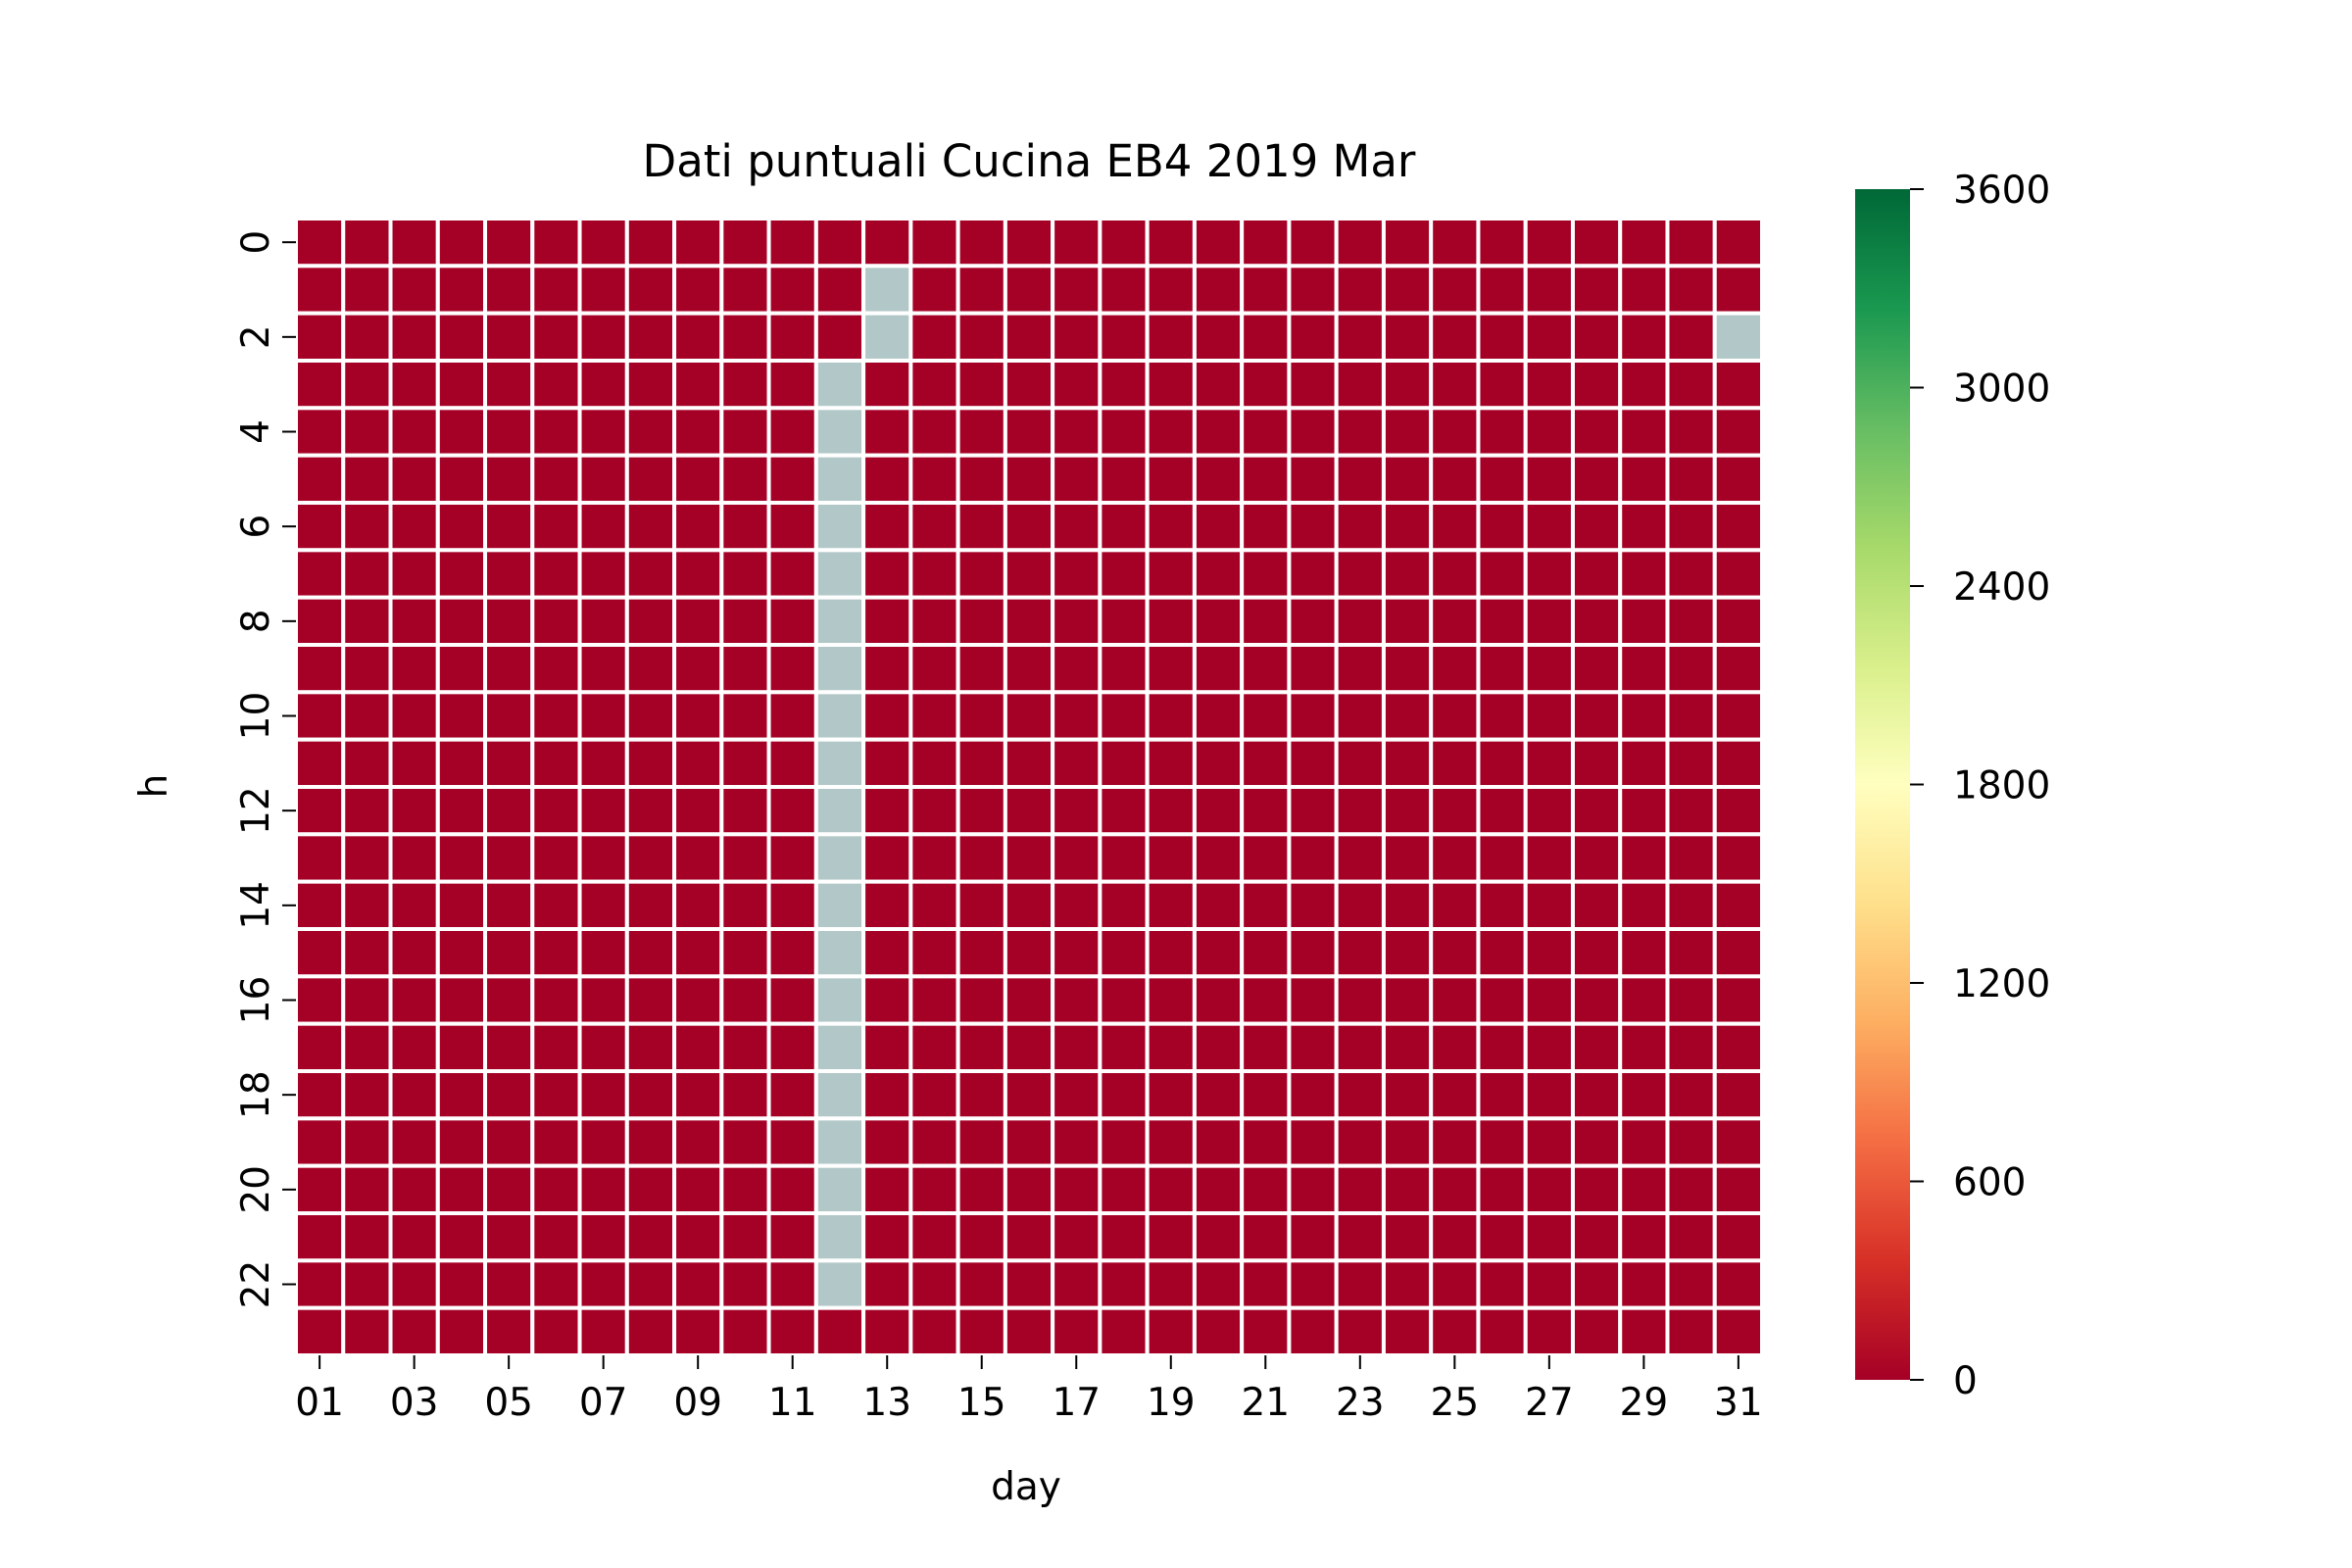  Describe the element at coordinates (256, 1094) in the screenshot. I see `y-tick-label: 18` at that location.